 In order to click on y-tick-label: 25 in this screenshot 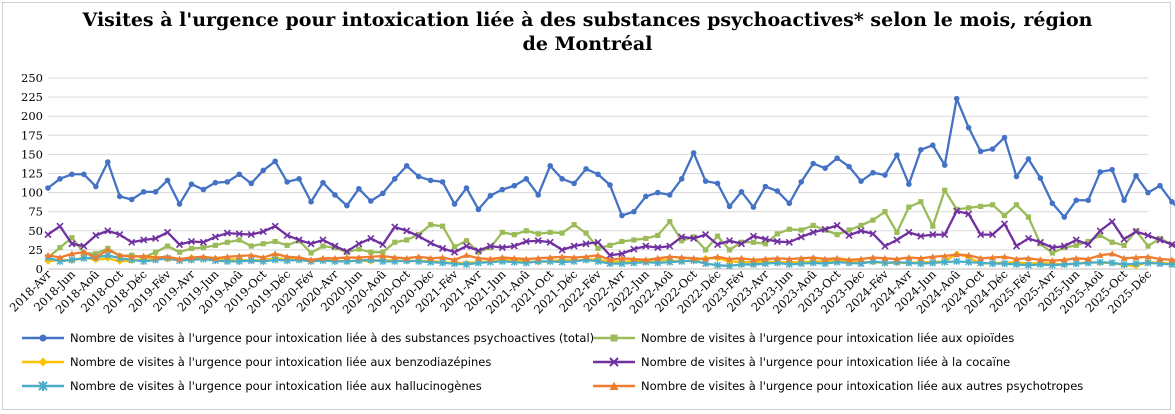, I will do `click(35, 250)`.